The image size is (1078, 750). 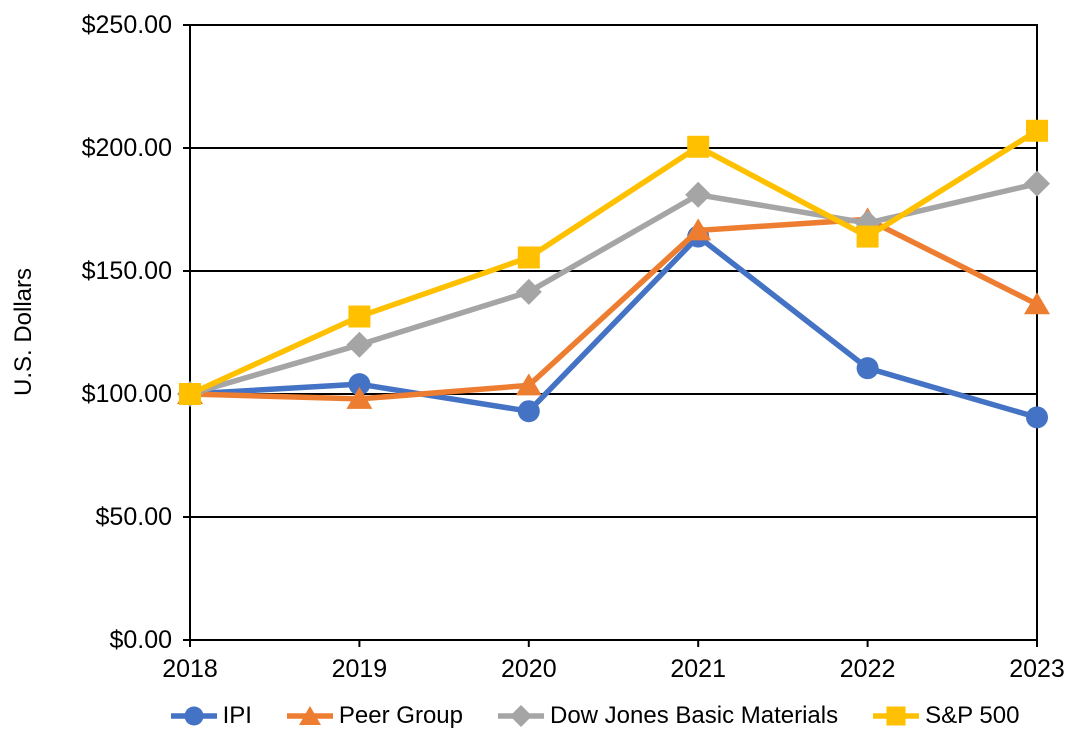 I want to click on legend-square-marker-icon, so click(x=896, y=716).